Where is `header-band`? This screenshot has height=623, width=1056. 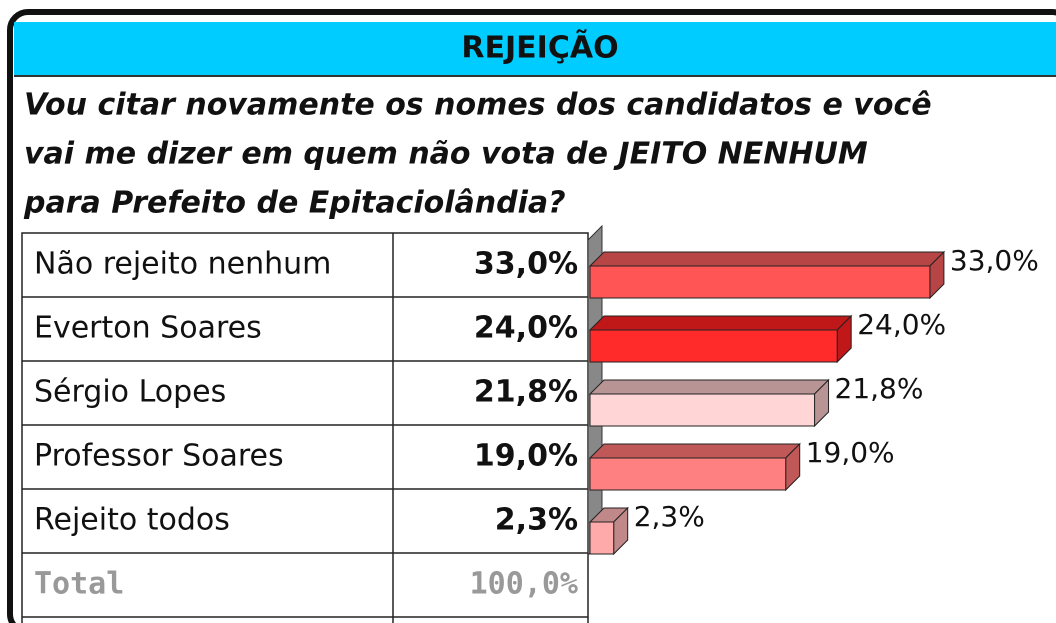
header-band is located at coordinates (535, 49).